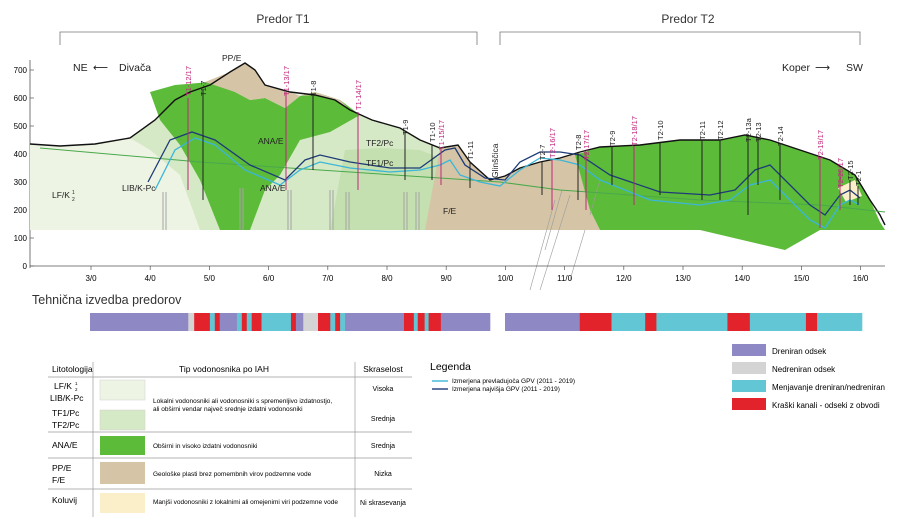  I want to click on row-litho: ANA/E, so click(65, 445).